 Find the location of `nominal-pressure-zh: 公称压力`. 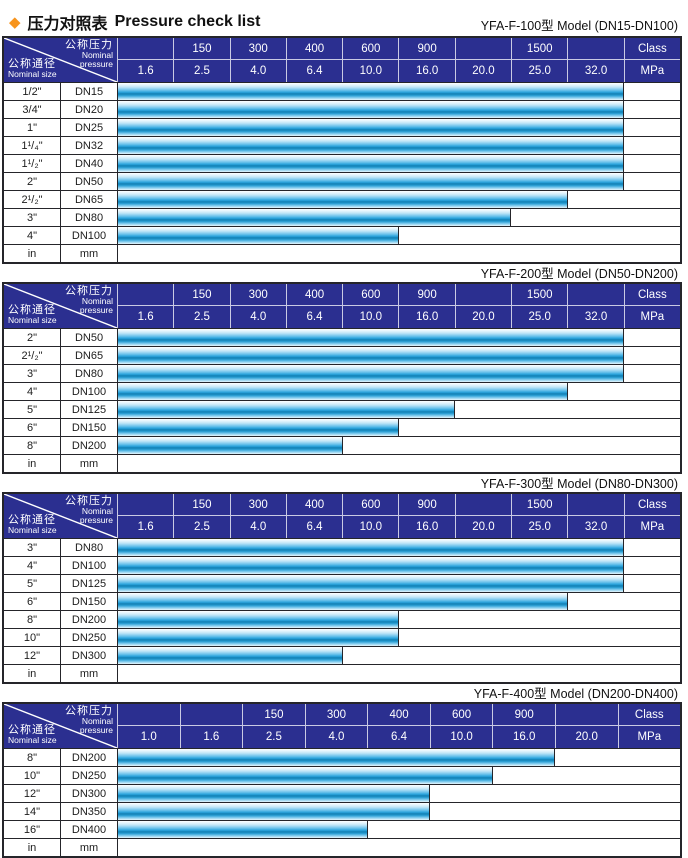

nominal-pressure-zh: 公称压力 is located at coordinates (89, 291).